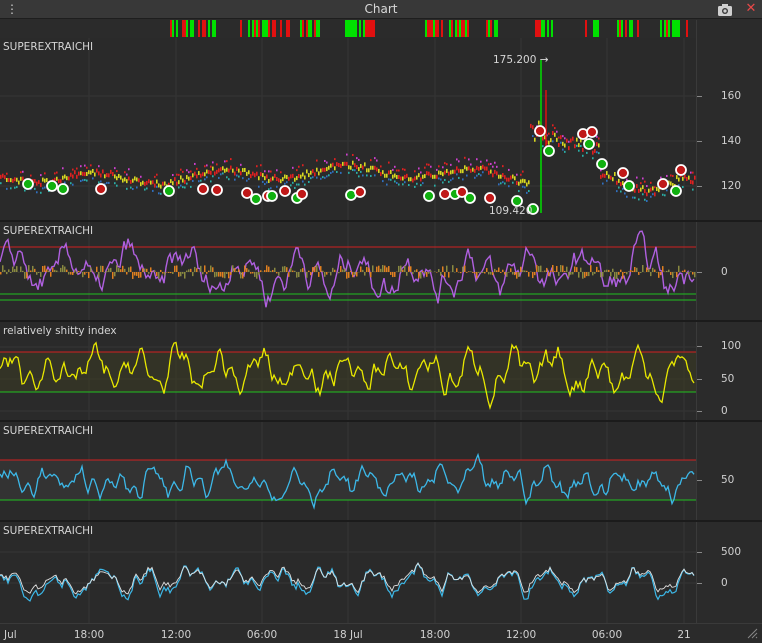 This screenshot has height=643, width=762. I want to click on indicator-pane-5: SUPEREXTRAICHI, so click(348, 572).